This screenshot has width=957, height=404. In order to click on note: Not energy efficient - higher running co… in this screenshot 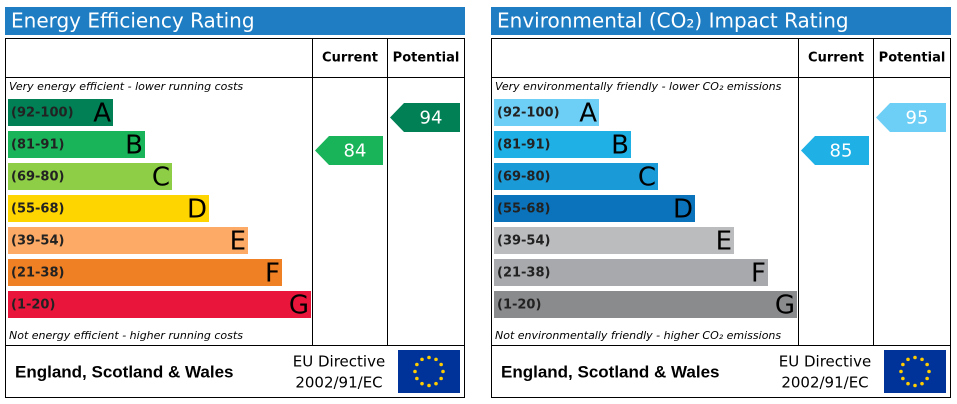, I will do `click(126, 335)`.